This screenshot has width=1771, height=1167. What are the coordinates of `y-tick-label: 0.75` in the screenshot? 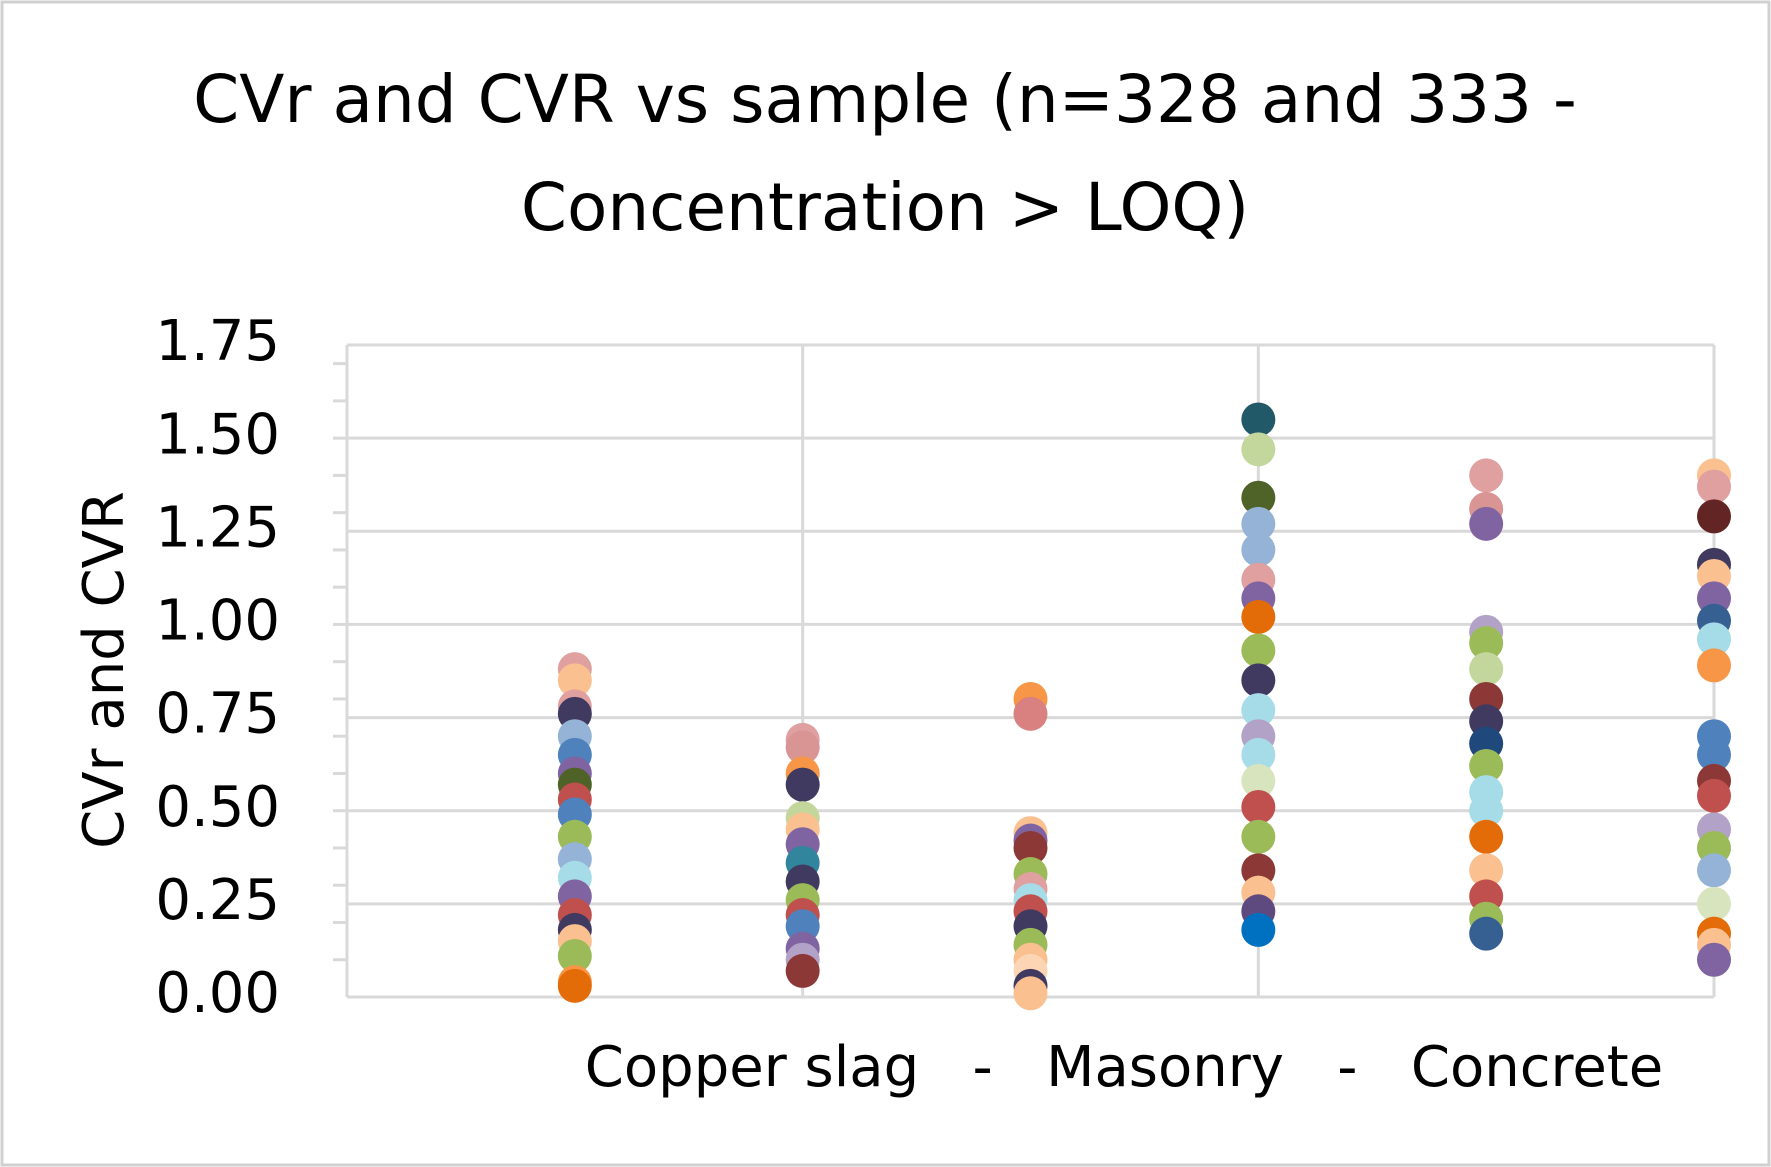 It's located at (217, 714).